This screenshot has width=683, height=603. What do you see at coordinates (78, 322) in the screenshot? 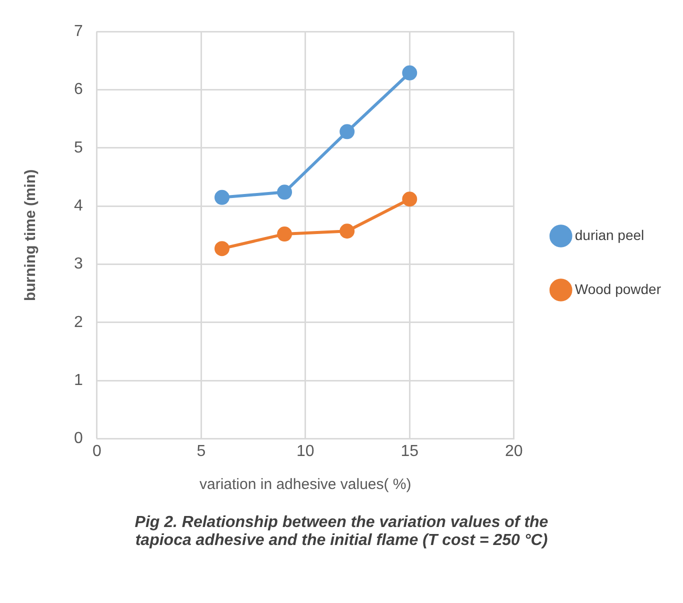
I see `y-tick-label: 2` at bounding box center [78, 322].